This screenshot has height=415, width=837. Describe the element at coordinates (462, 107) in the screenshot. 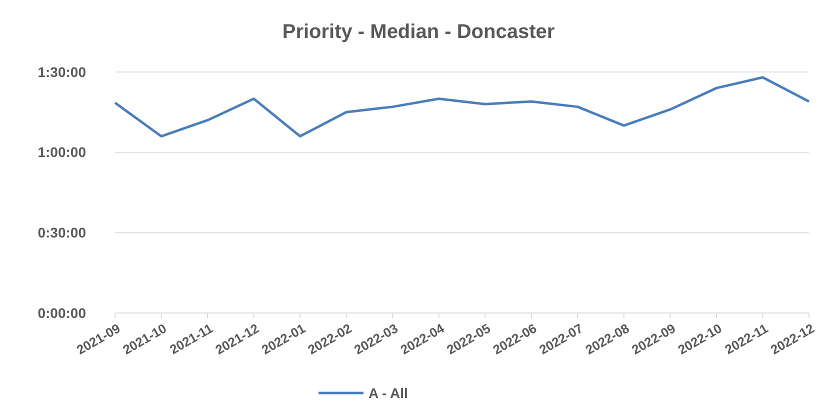

I see `line-series` at that location.